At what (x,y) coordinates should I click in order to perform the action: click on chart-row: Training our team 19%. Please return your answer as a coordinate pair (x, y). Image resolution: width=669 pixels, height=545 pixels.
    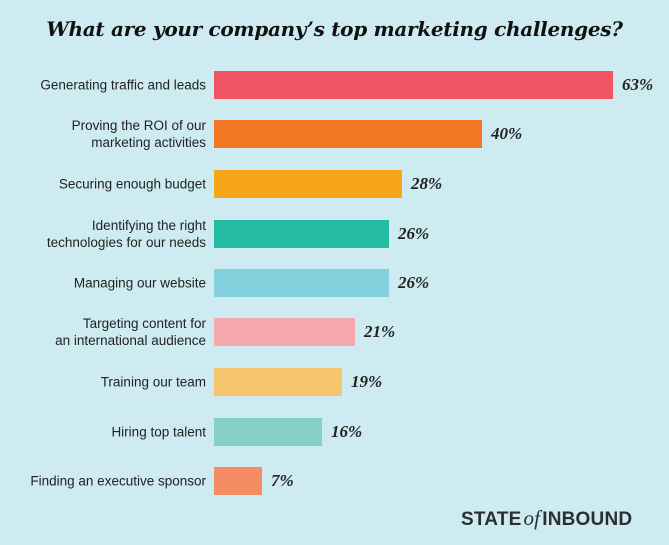
    Looking at the image, I should click on (334, 382).